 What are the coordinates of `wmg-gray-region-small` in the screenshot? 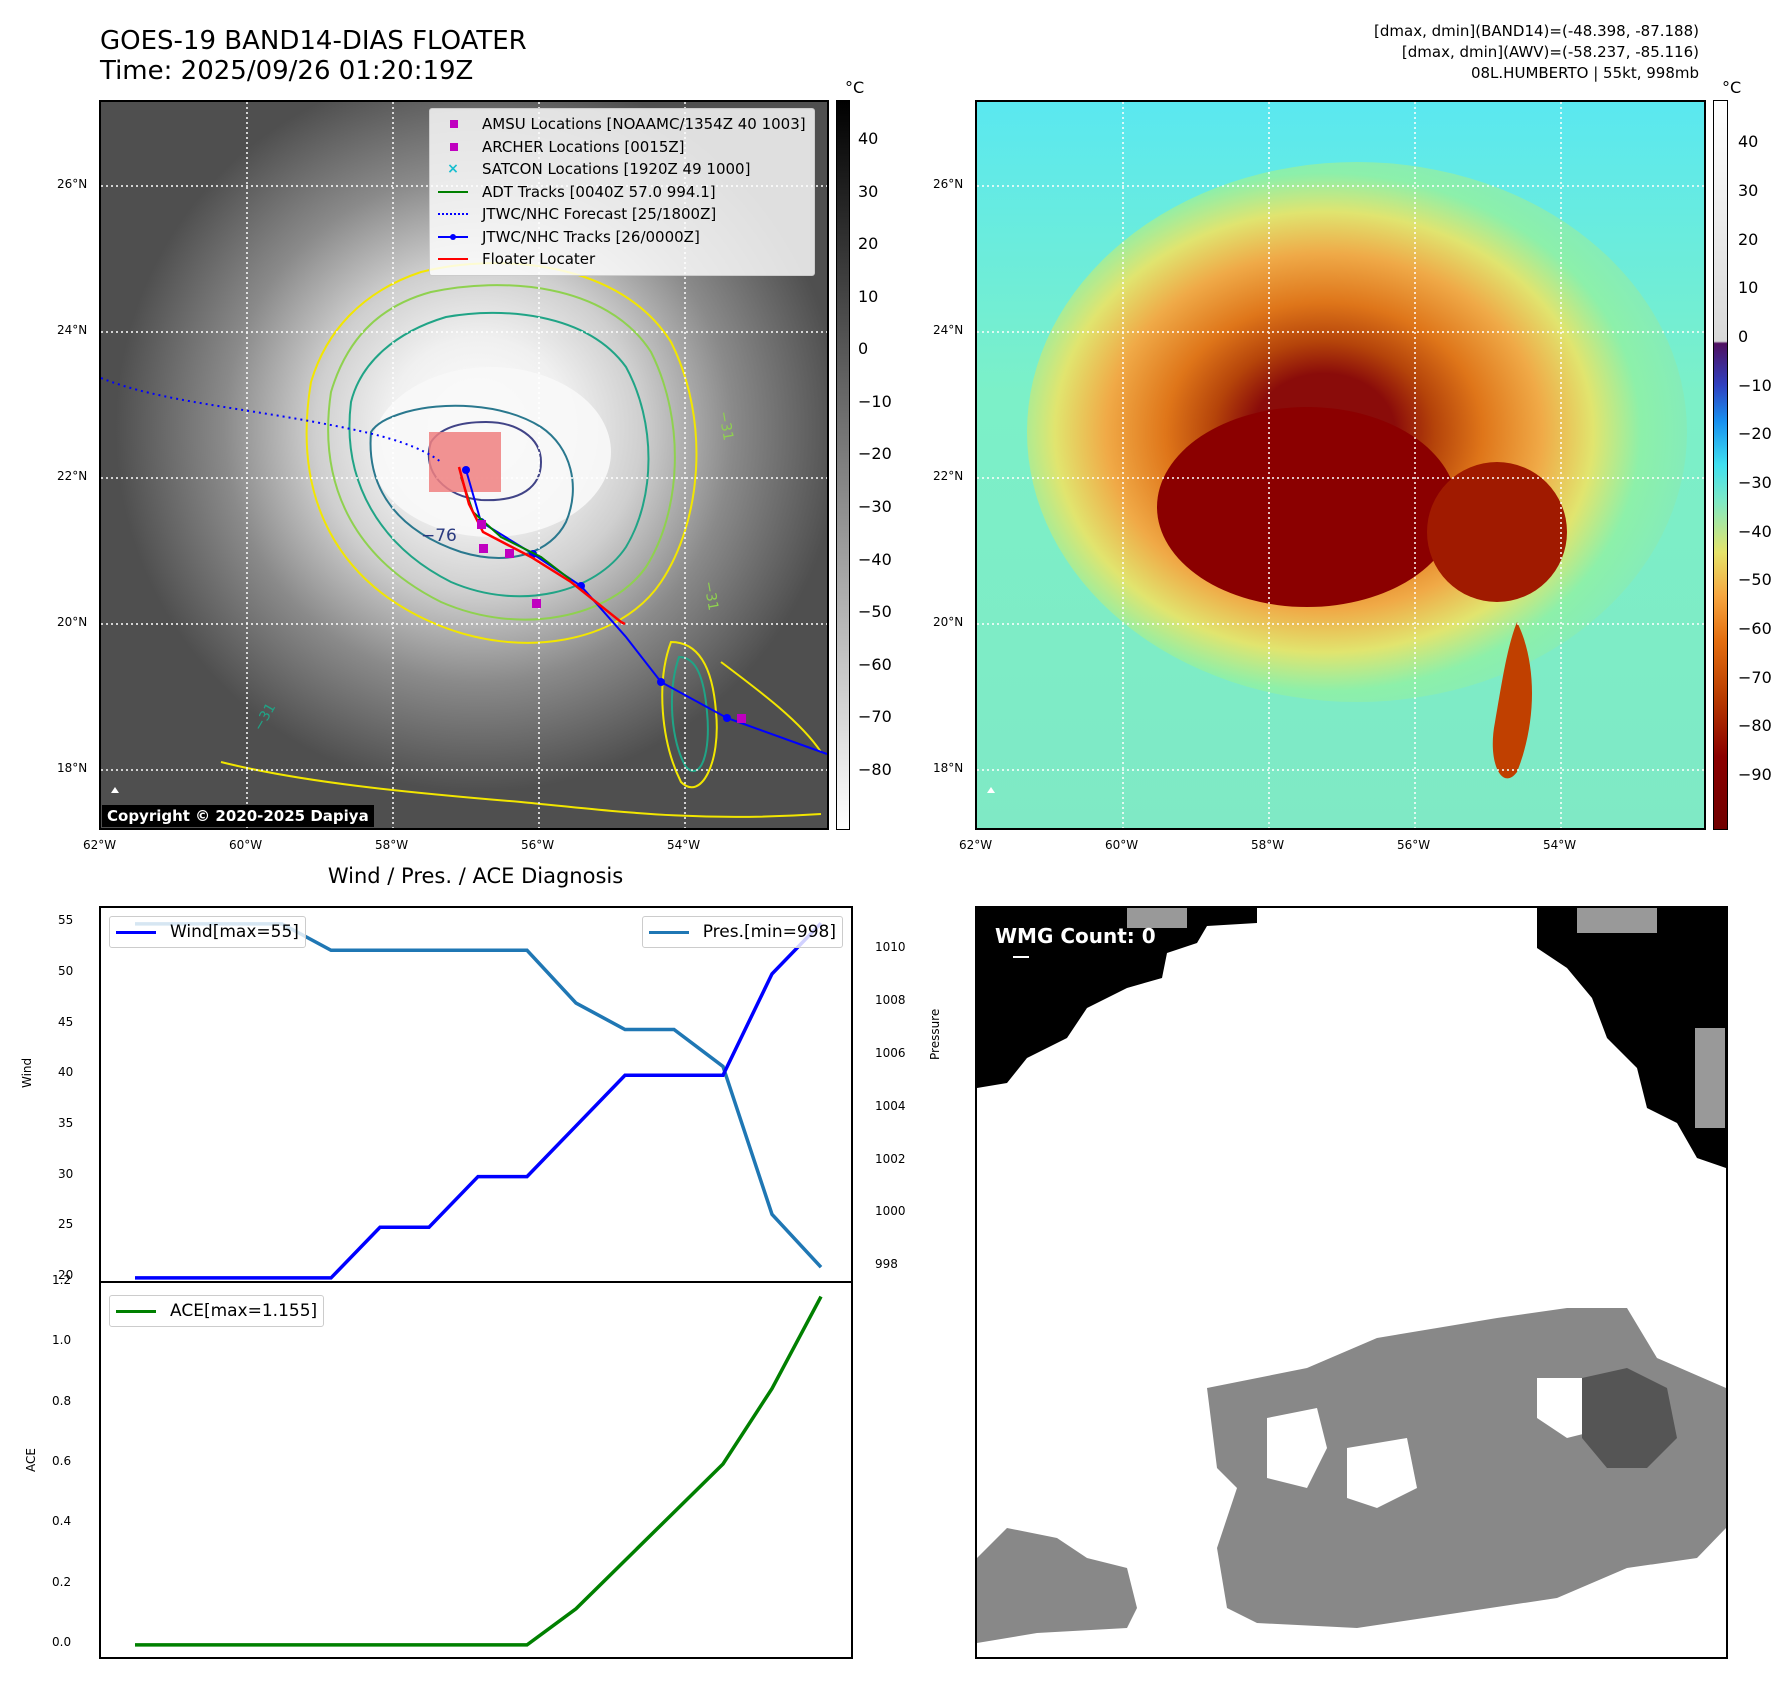 It's located at (1057, 1585).